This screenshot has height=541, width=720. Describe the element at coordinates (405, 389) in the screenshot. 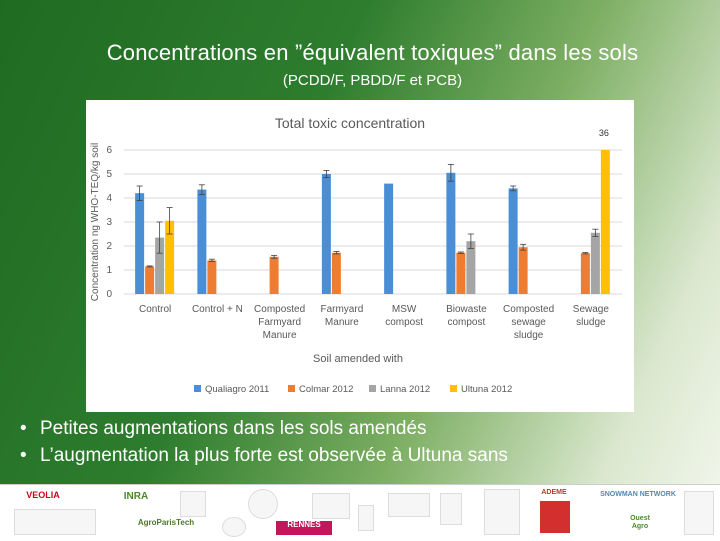

I see `legend-label: Lanna 2012` at that location.